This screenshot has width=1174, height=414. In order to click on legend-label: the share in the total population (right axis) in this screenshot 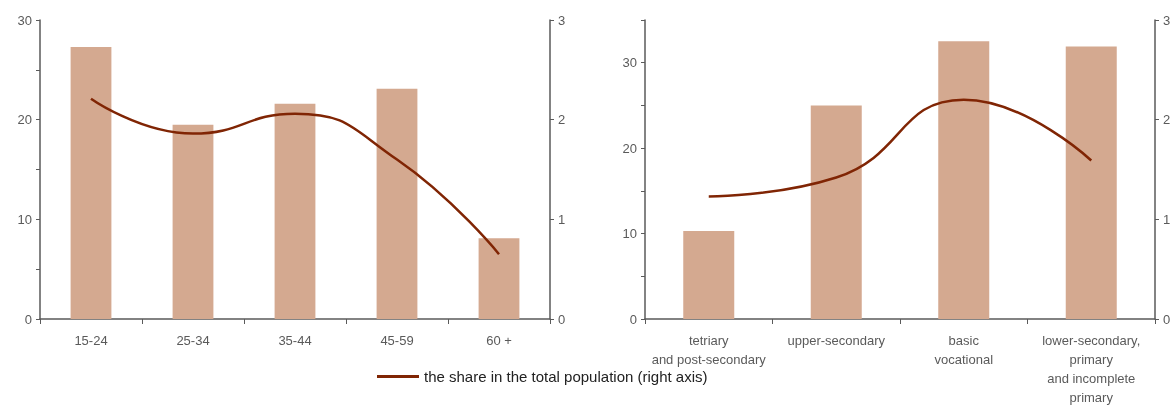, I will do `click(566, 376)`.